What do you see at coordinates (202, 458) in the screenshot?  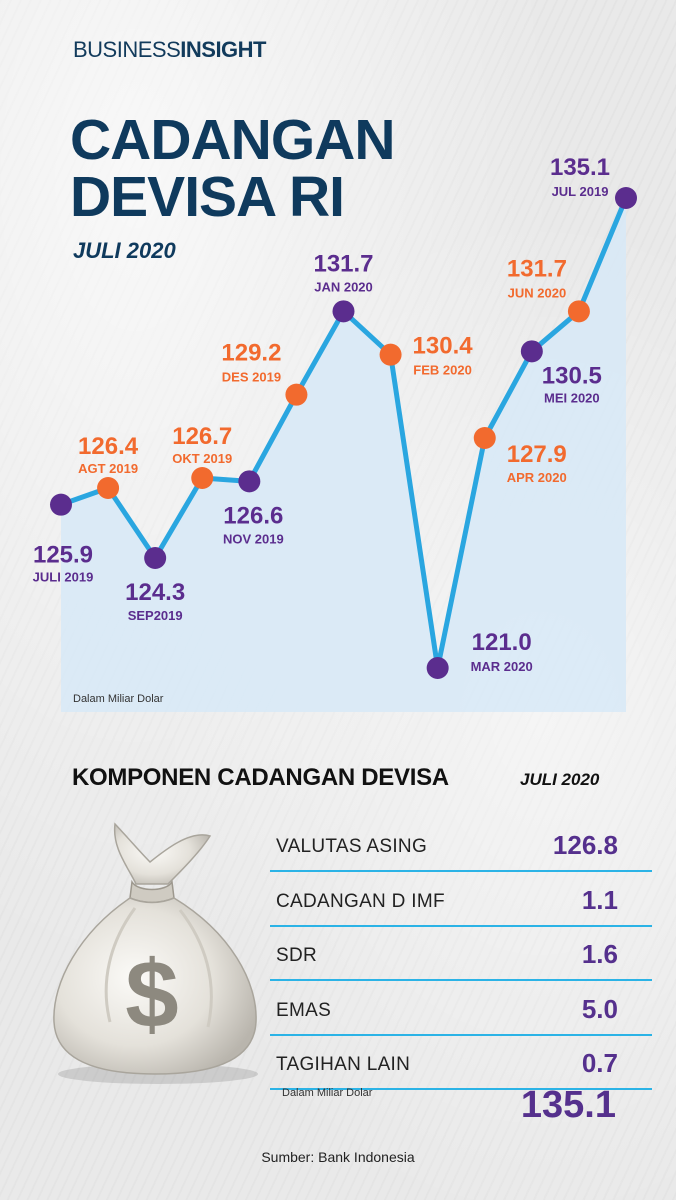 I see `data-category-label: OKT 2019` at bounding box center [202, 458].